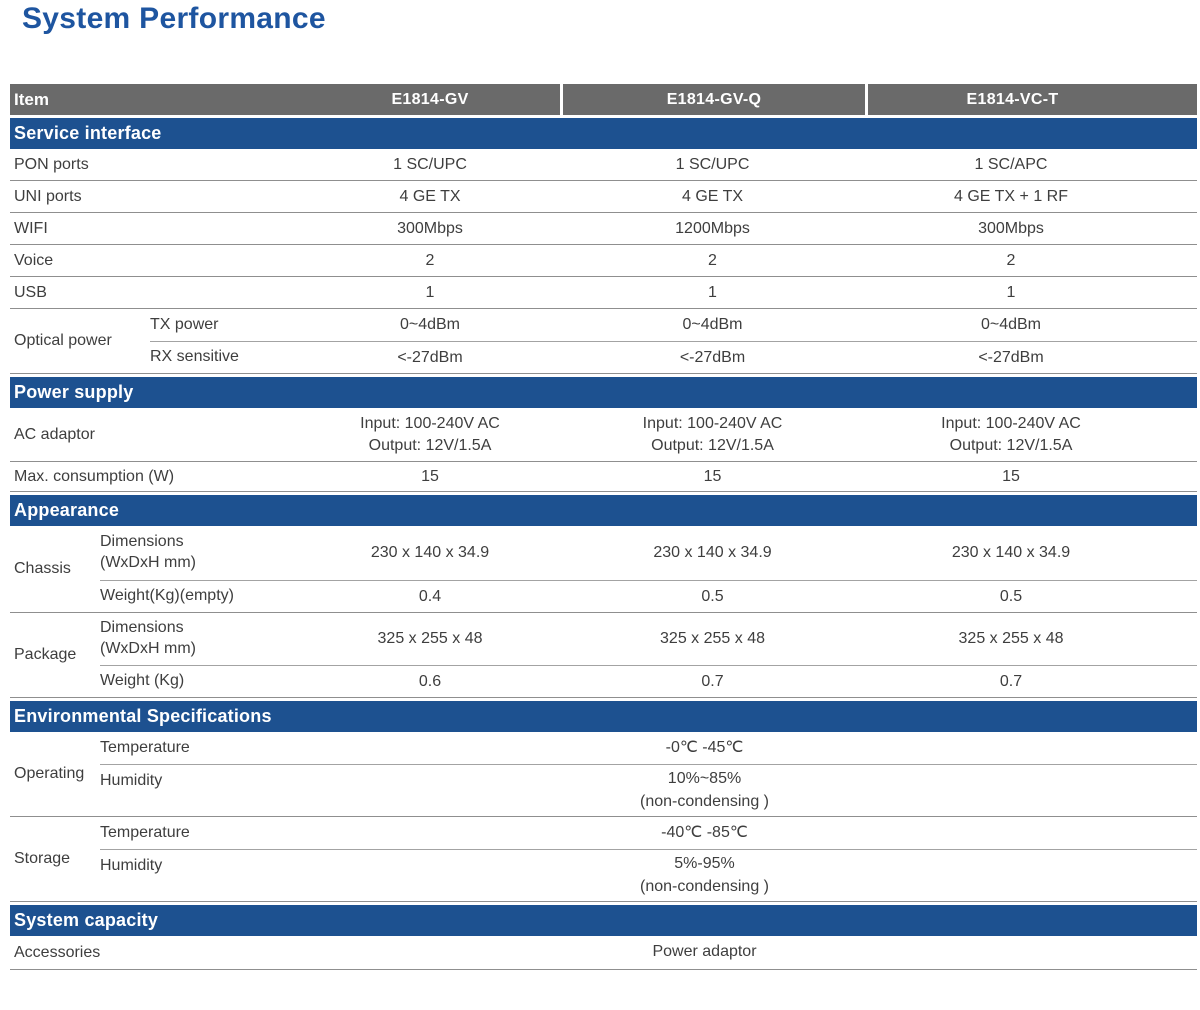 The width and height of the screenshot is (1200, 1010). Describe the element at coordinates (42, 858) in the screenshot. I see `group-label: Storage` at that location.